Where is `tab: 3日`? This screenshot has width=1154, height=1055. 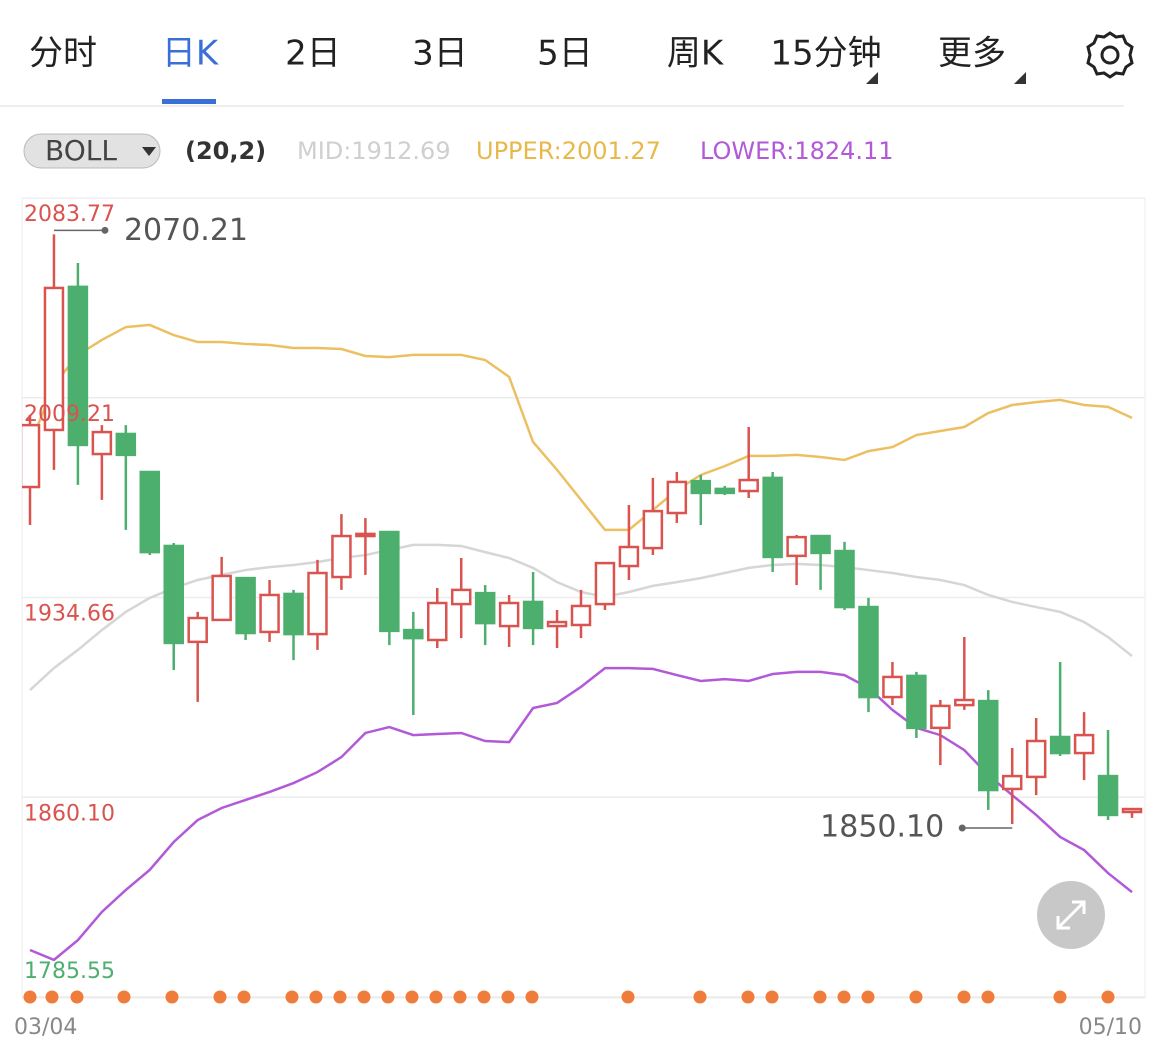
tab: 3日 is located at coordinates (440, 54).